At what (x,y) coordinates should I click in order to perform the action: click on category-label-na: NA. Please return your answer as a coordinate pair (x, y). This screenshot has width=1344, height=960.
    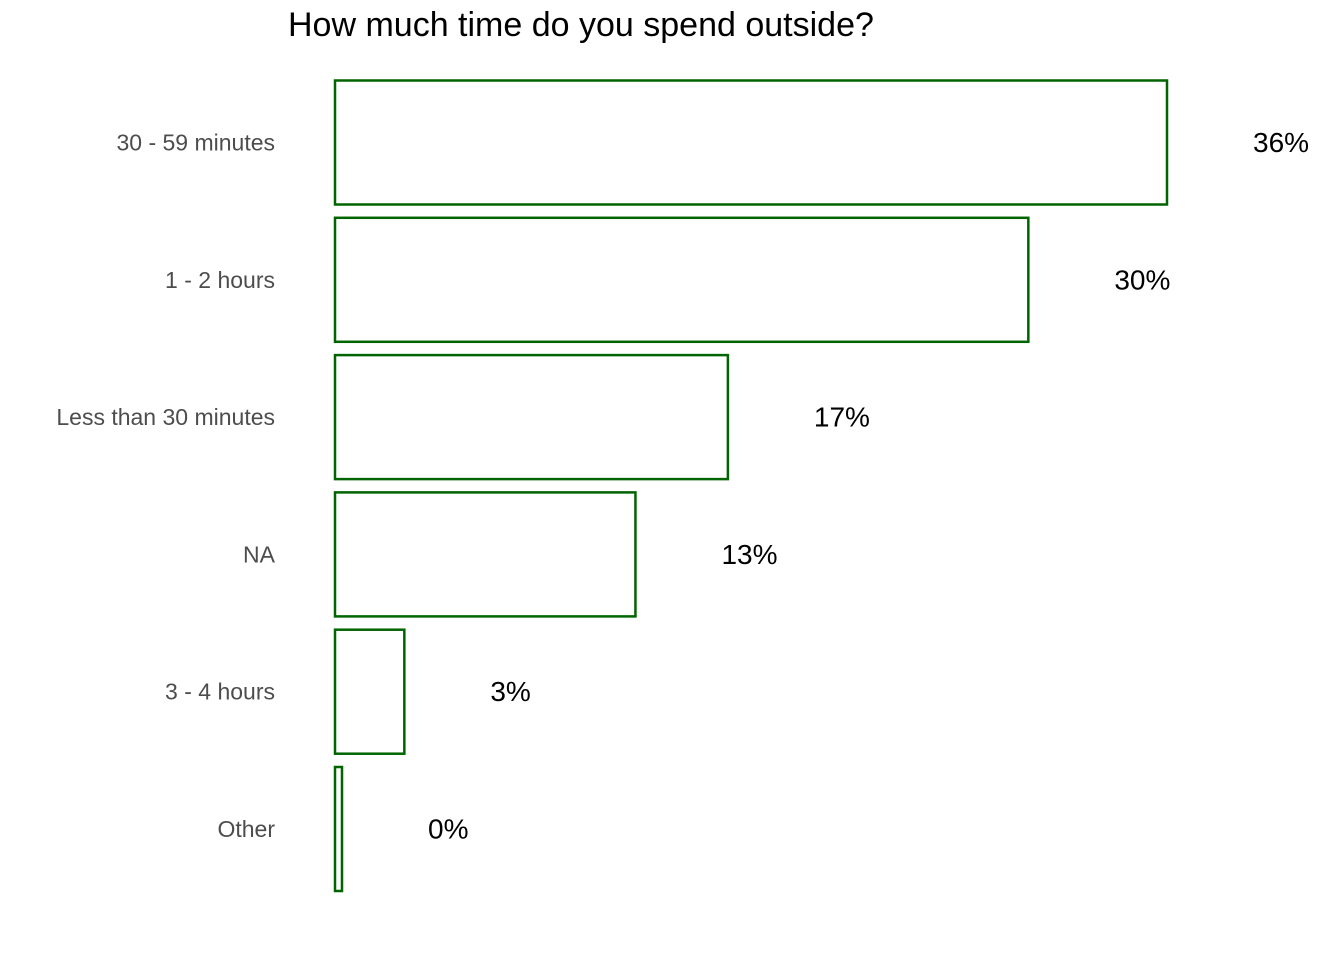
    Looking at the image, I should click on (259, 554).